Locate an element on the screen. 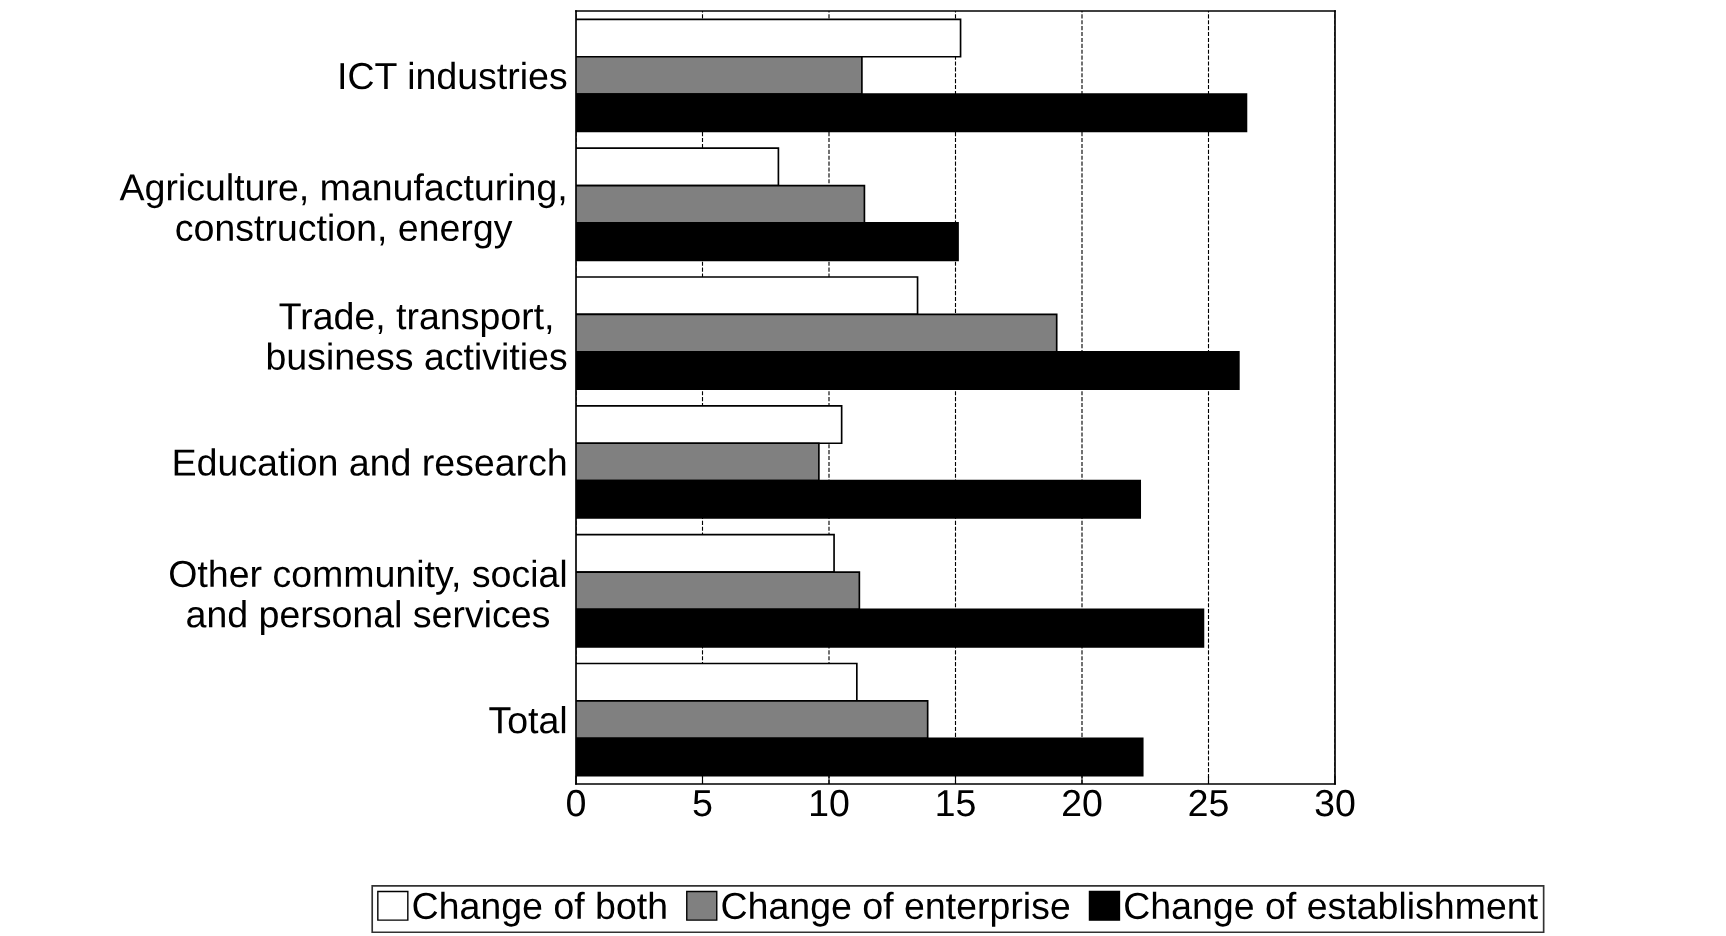 This screenshot has height=936, width=1726. y-tick-label: Other community, social and personal services is located at coordinates (368, 597).